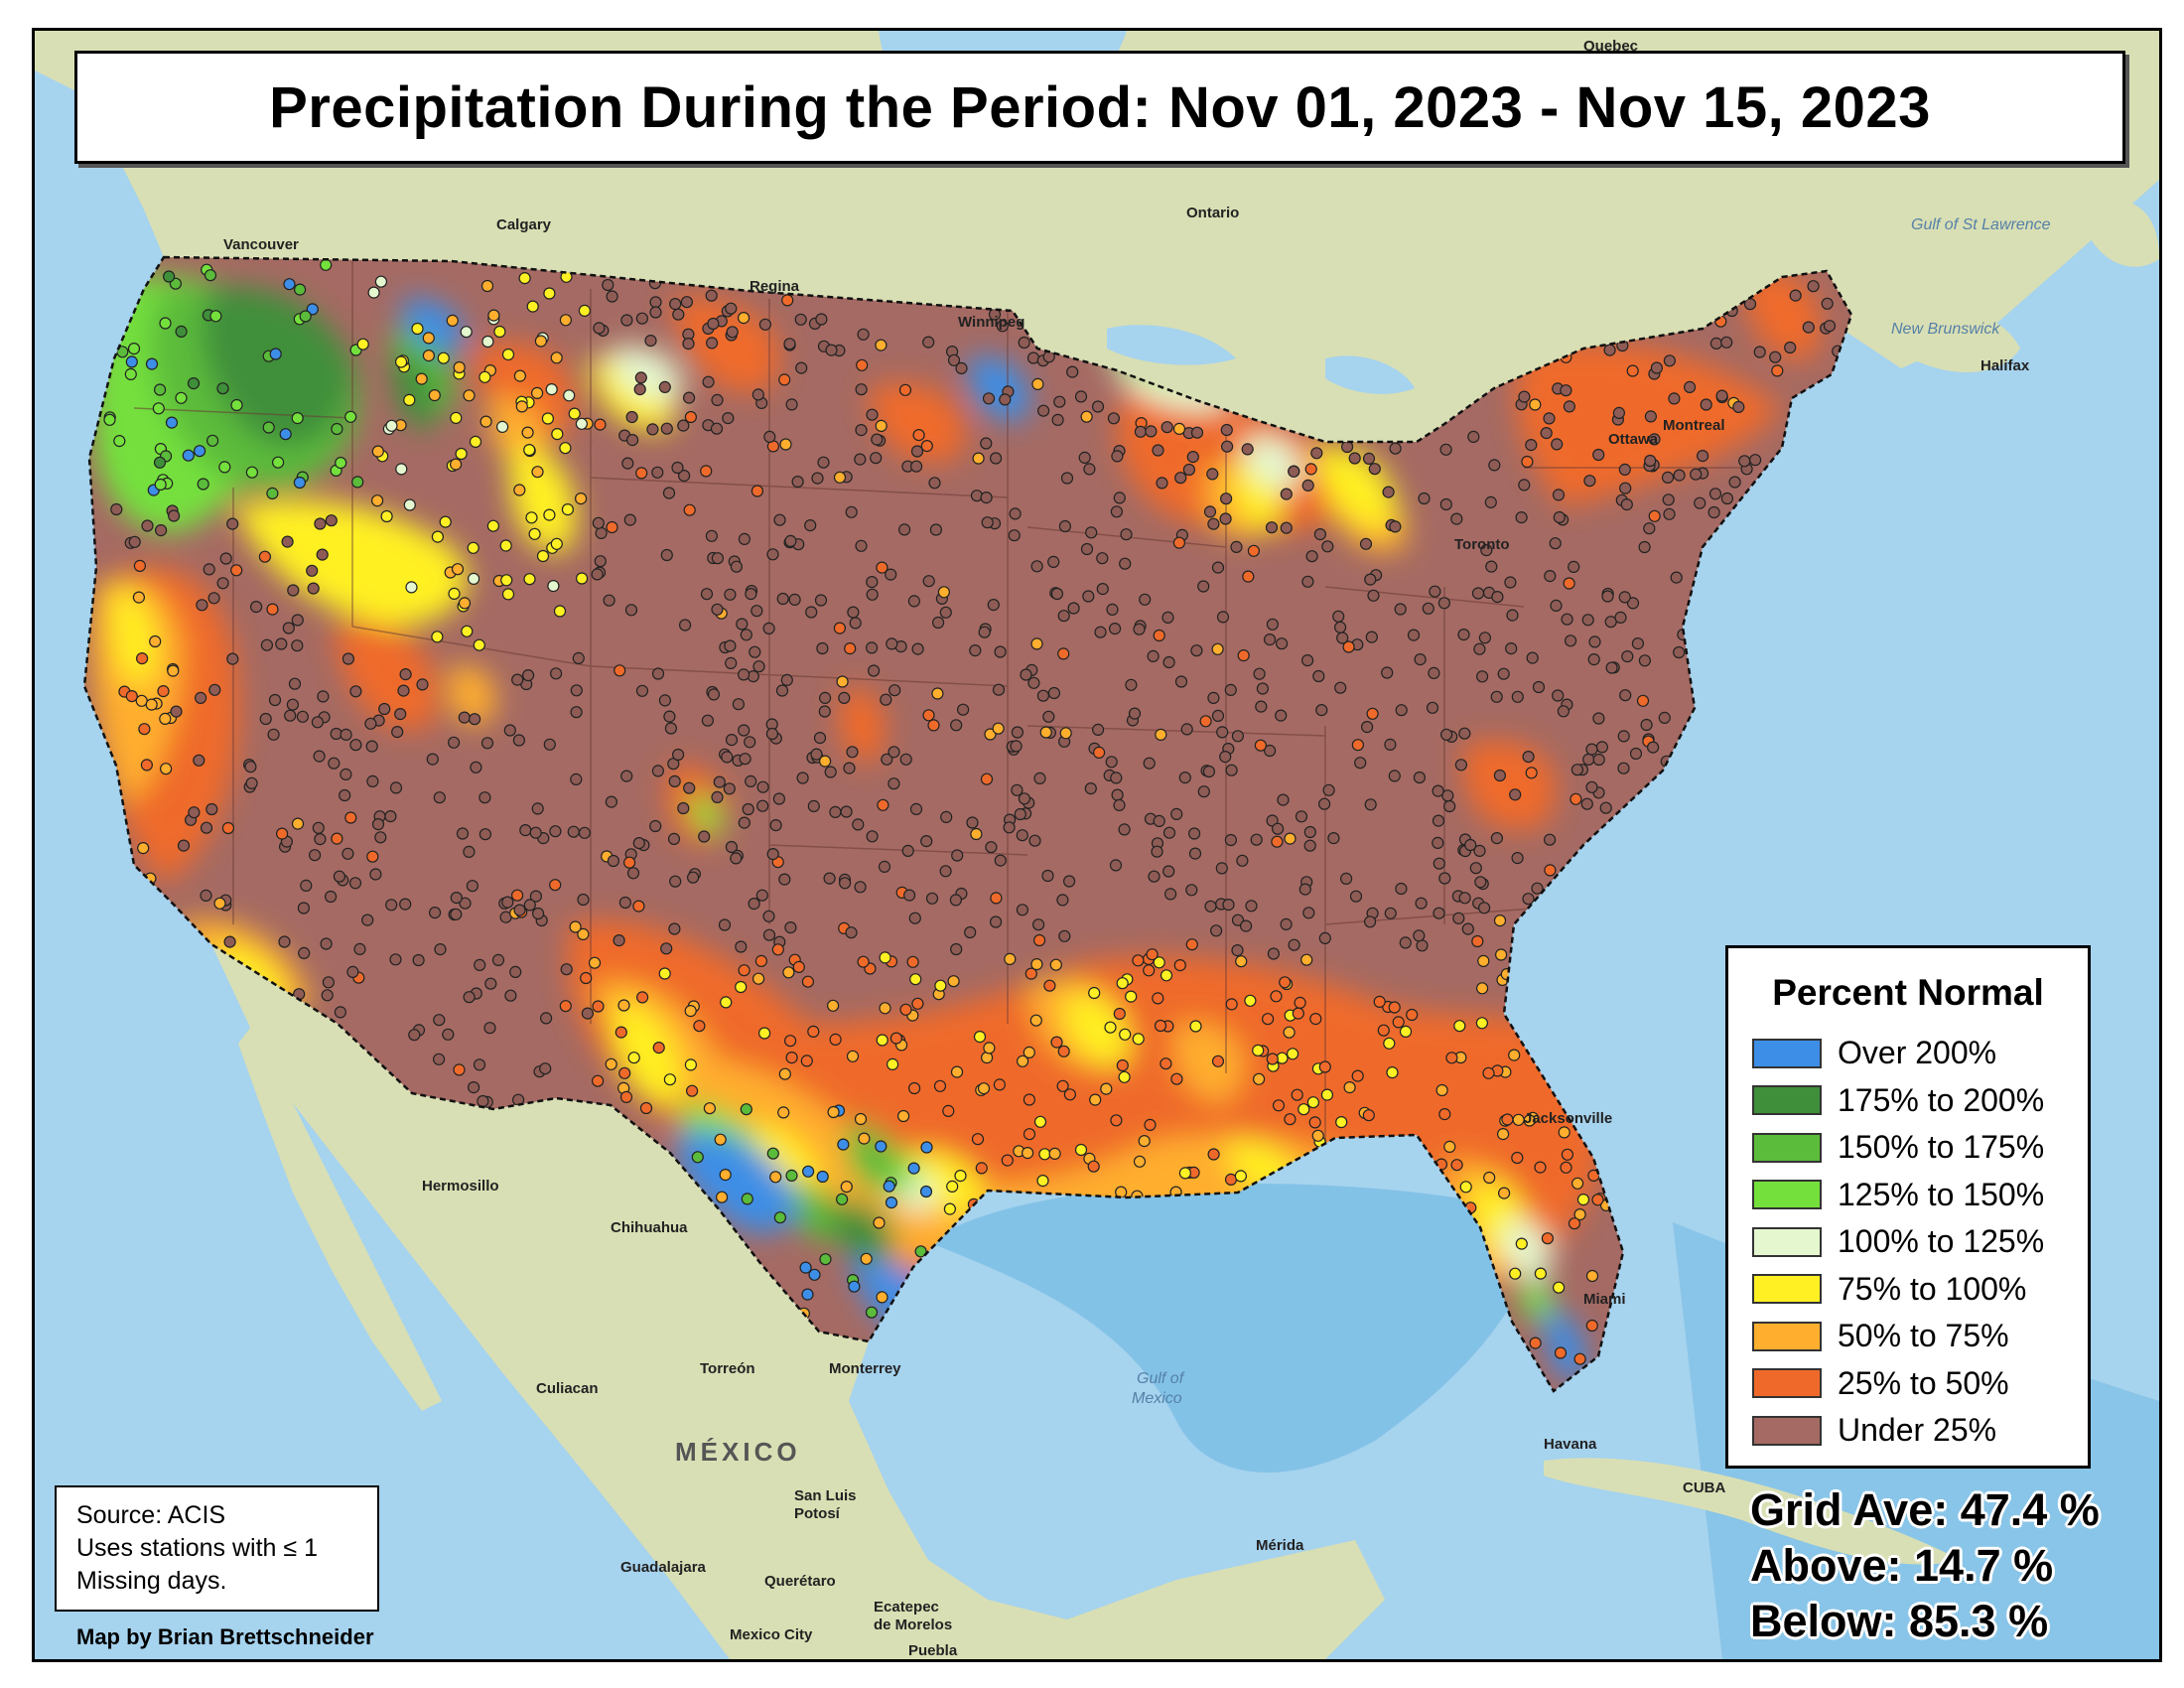  I want to click on label-mexico-city: Mexico City, so click(771, 1634).